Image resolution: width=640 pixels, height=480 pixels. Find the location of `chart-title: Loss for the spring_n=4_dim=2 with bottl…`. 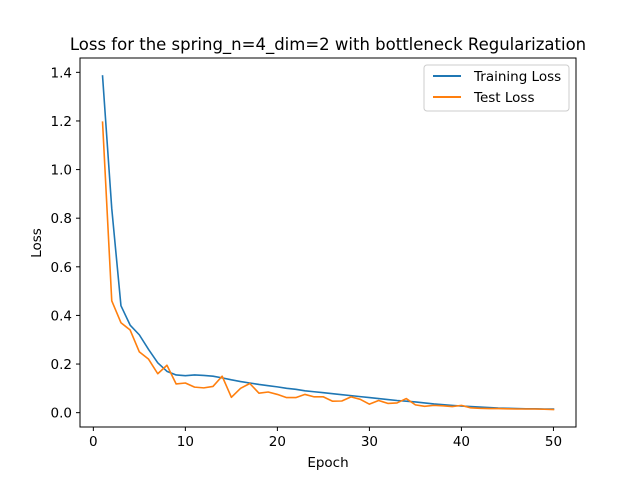

chart-title: Loss for the spring_n=4_dim=2 with bottl… is located at coordinates (328, 45).